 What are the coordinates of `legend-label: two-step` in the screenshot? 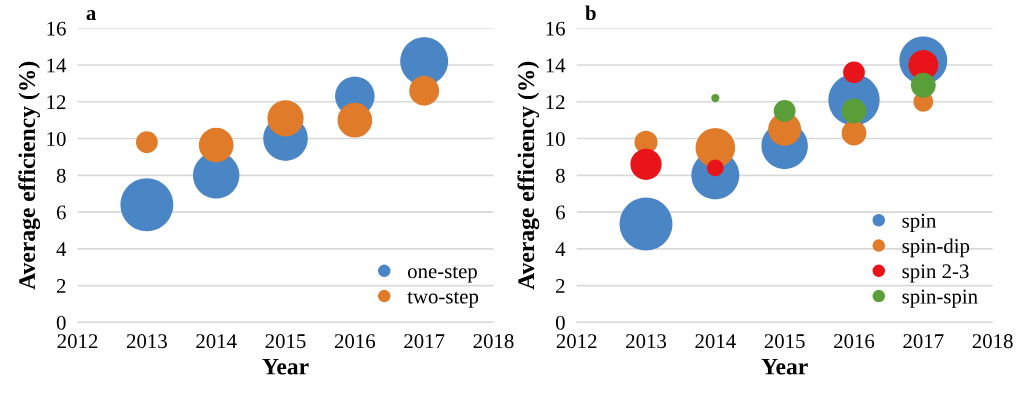 It's located at (443, 299).